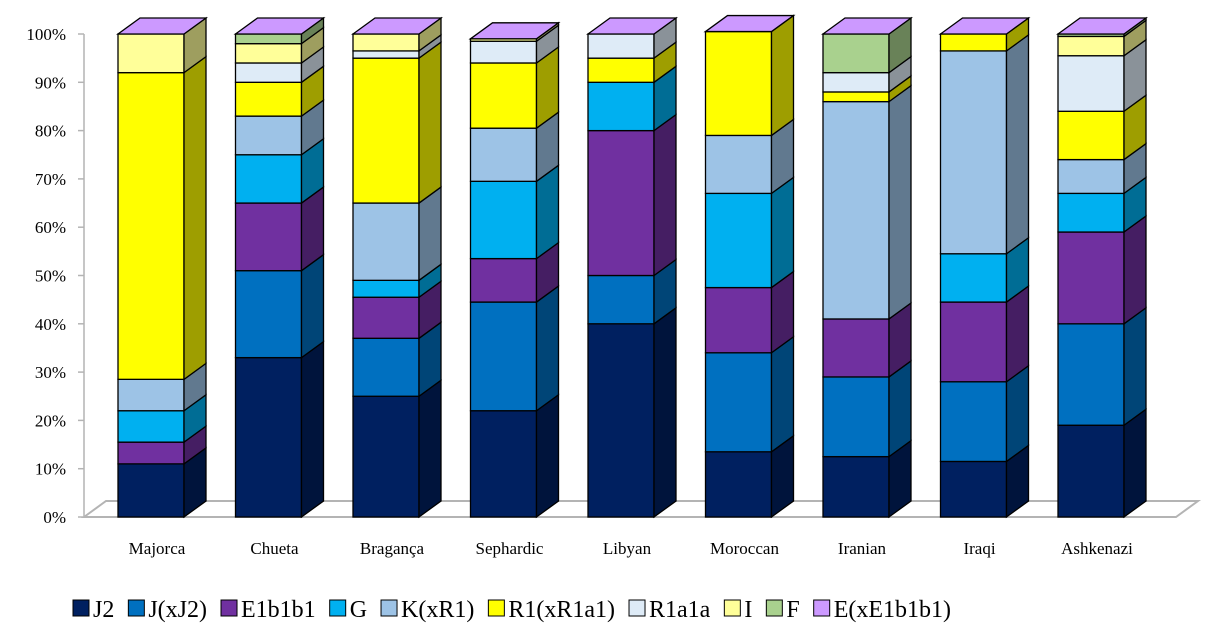 The image size is (1211, 634). I want to click on y-tick-label: 70%, so click(50, 179).